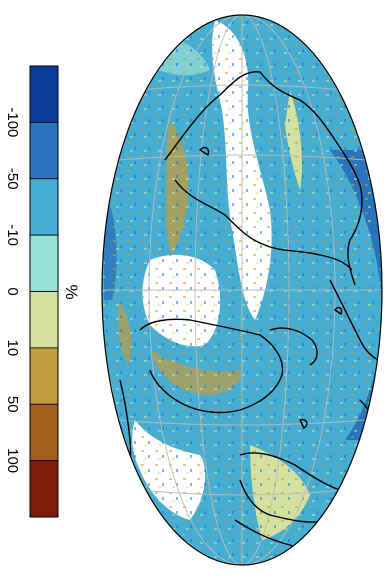 The height and width of the screenshot is (578, 391). I want to click on colorbar-bins, so click(44, 291).